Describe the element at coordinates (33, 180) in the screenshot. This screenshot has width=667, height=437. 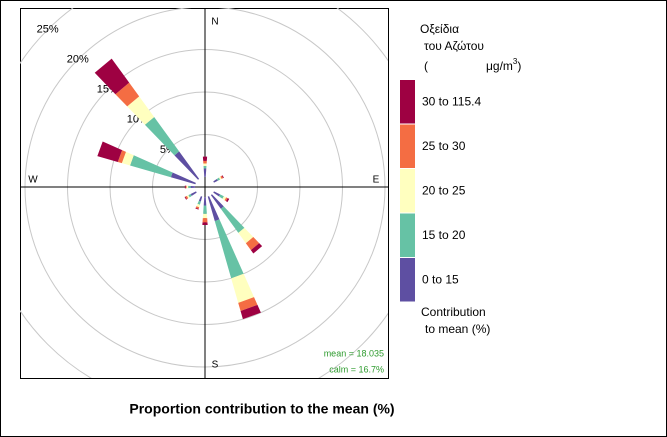
I see `compass-label: W` at that location.